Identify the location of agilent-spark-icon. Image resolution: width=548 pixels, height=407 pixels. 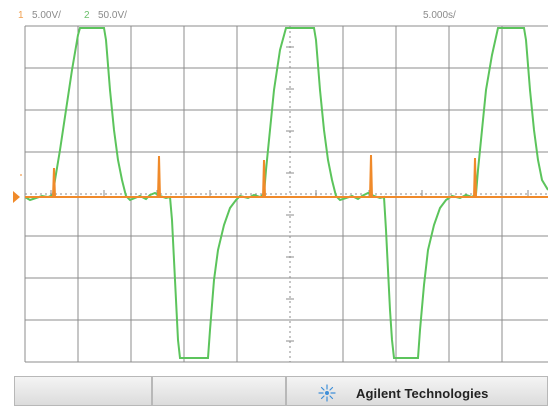
(327, 393).